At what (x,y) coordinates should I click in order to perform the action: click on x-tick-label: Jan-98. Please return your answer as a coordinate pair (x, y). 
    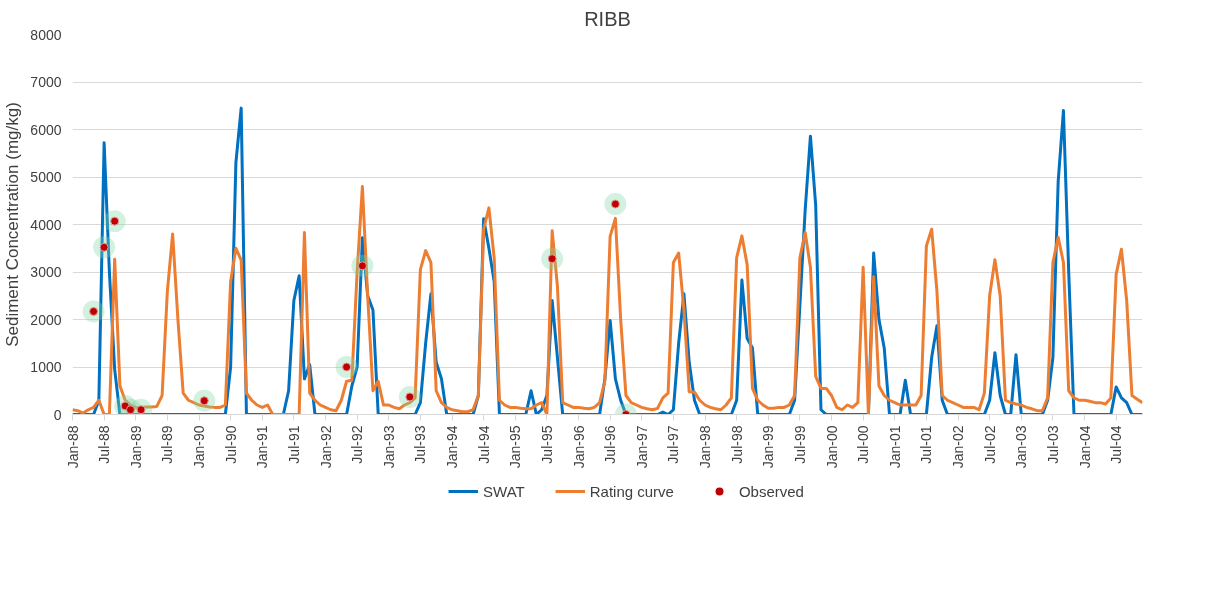
    Looking at the image, I should click on (705, 447).